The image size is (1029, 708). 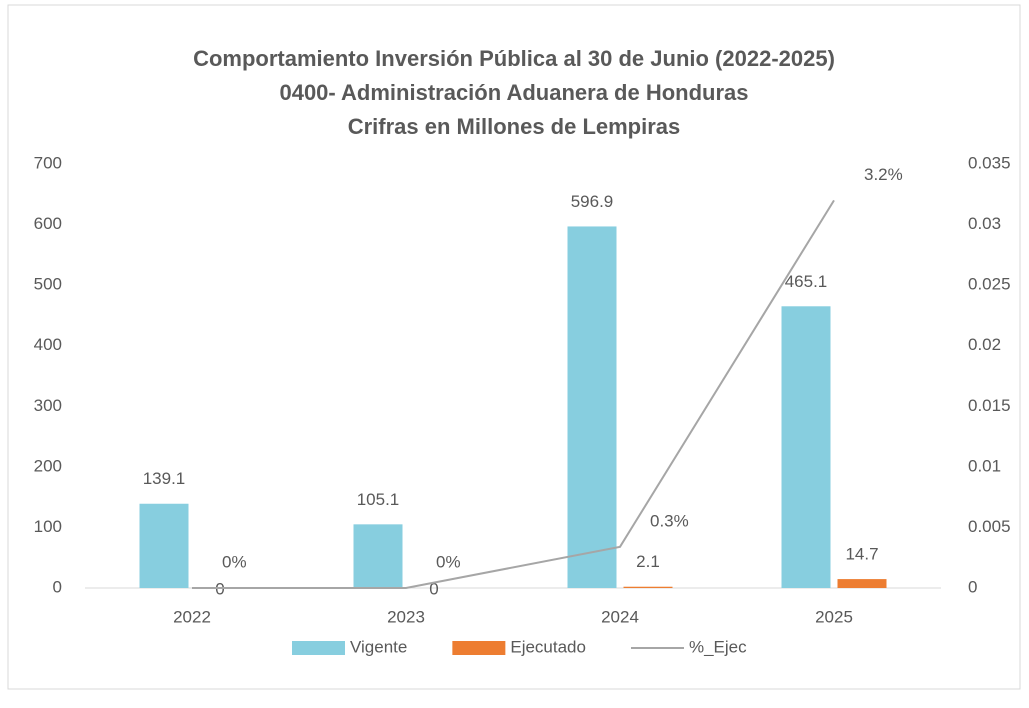 I want to click on y-tick-label: 100, so click(x=48, y=526).